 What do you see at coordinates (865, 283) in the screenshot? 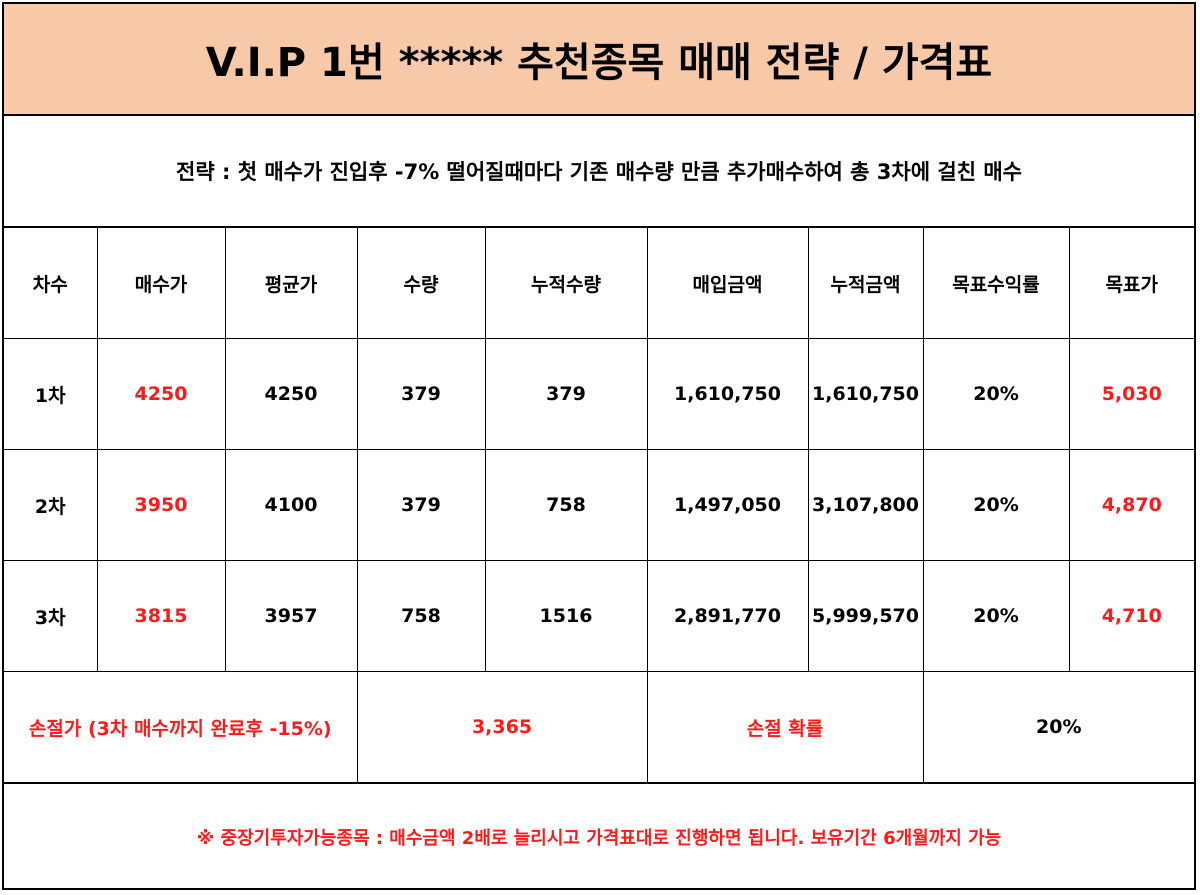
I see `header-cell: 누적금액` at bounding box center [865, 283].